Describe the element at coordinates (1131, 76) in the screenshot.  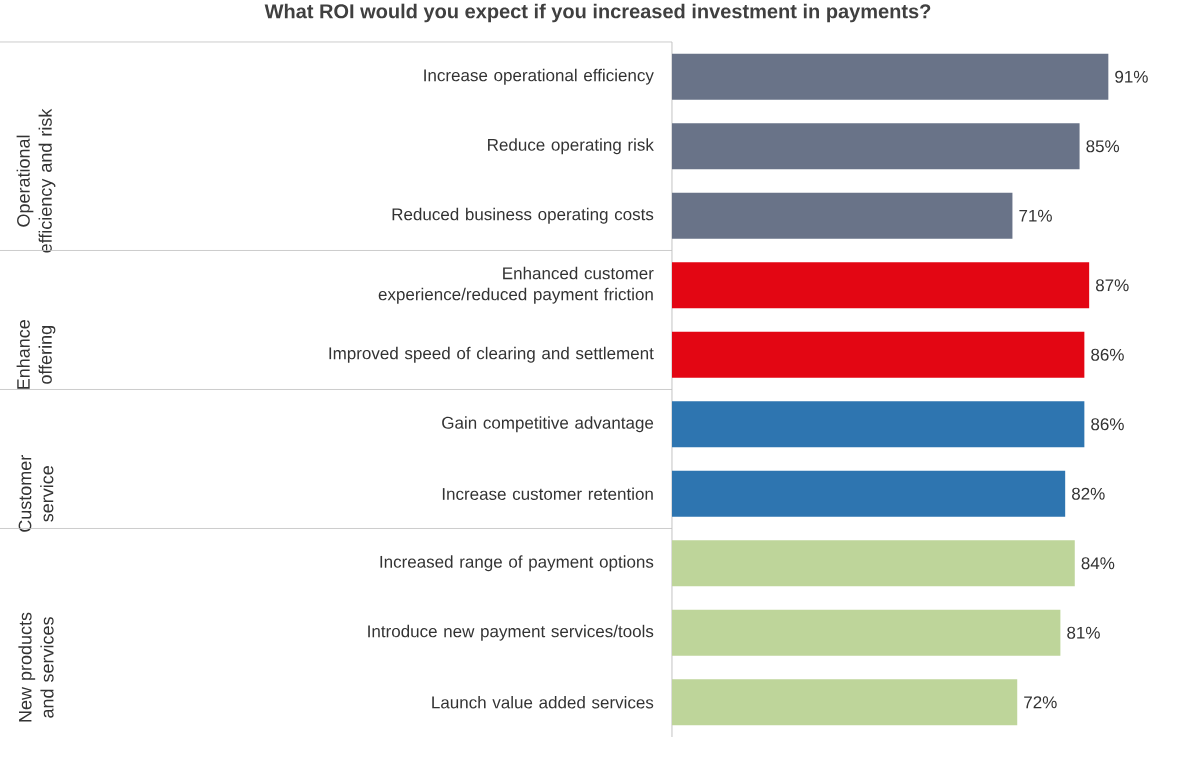
I see `data-label: 91%` at that location.